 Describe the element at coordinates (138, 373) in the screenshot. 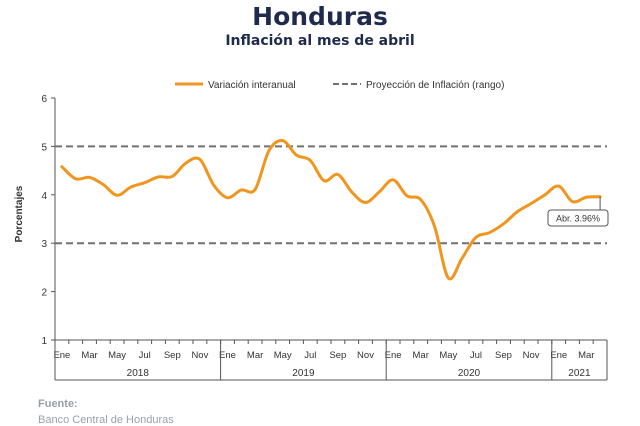

I see `year-label: 2018` at that location.